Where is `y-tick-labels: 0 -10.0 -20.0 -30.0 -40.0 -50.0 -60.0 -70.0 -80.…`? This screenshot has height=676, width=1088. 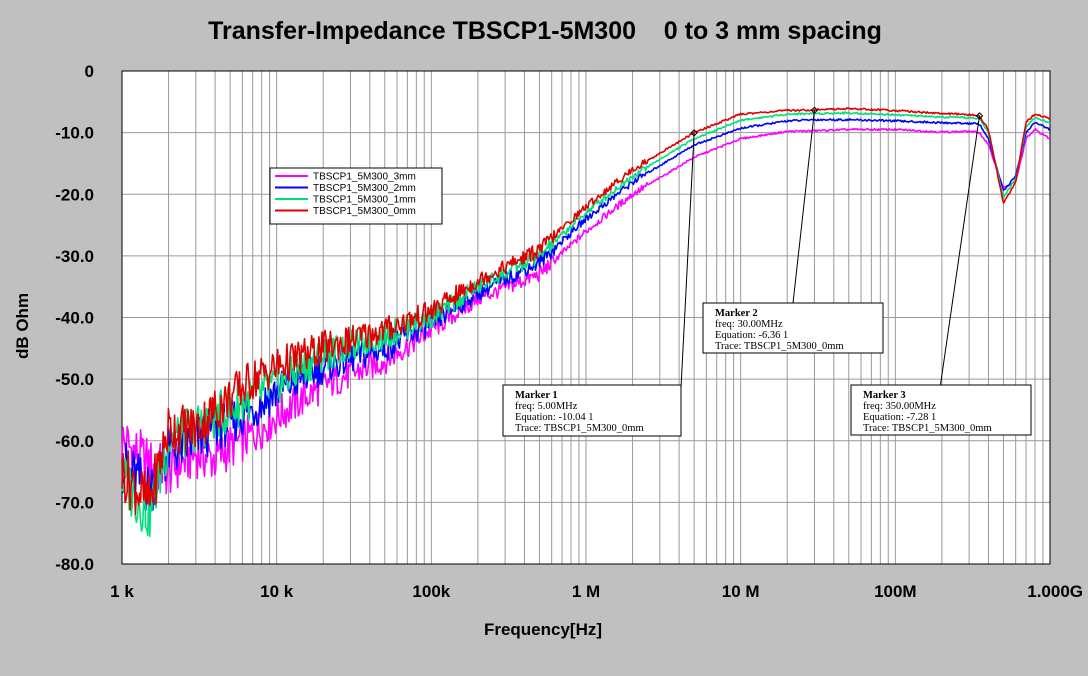 y-tick-labels: 0 -10.0 -20.0 -30.0 -40.0 -50.0 -60.0 -70.0 -80.… is located at coordinates (74, 318).